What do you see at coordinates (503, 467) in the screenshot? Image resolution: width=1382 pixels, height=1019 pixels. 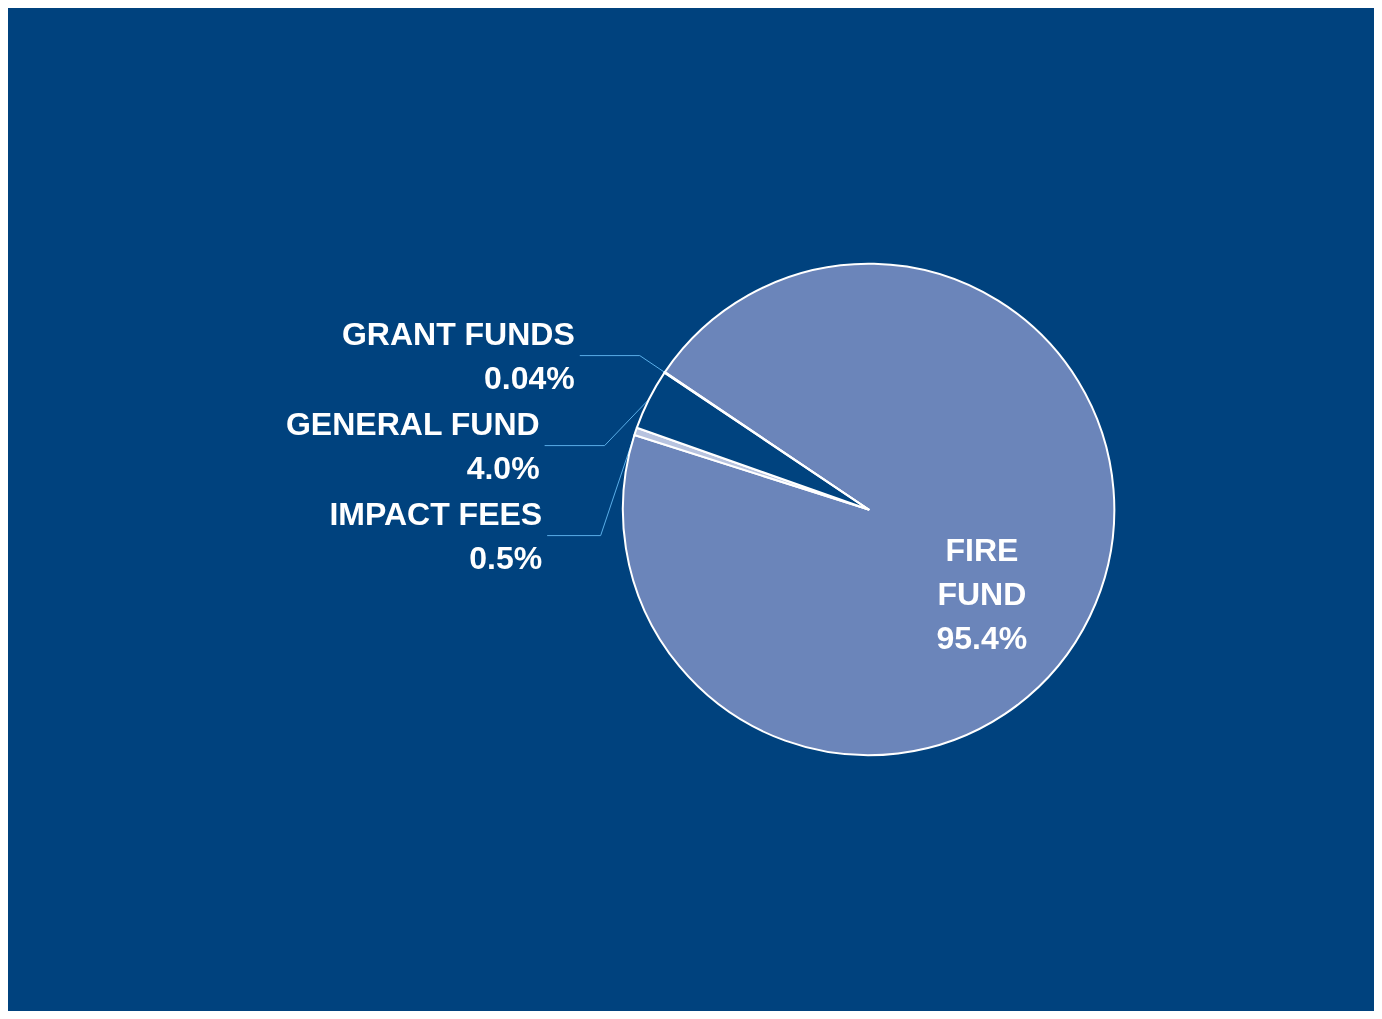 I see `data-label: 4.0%` at bounding box center [503, 467].